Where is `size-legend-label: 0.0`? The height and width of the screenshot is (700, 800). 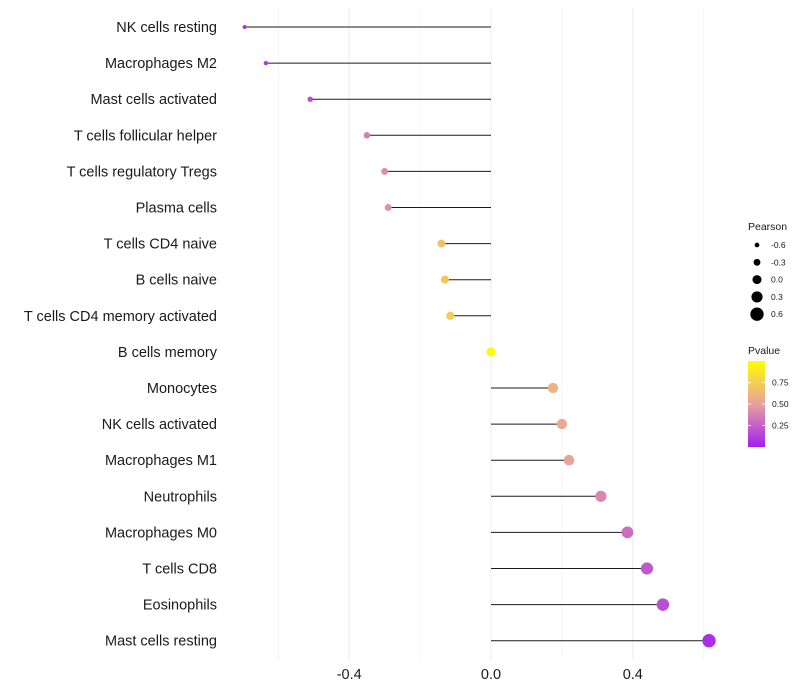 size-legend-label: 0.0 is located at coordinates (777, 280).